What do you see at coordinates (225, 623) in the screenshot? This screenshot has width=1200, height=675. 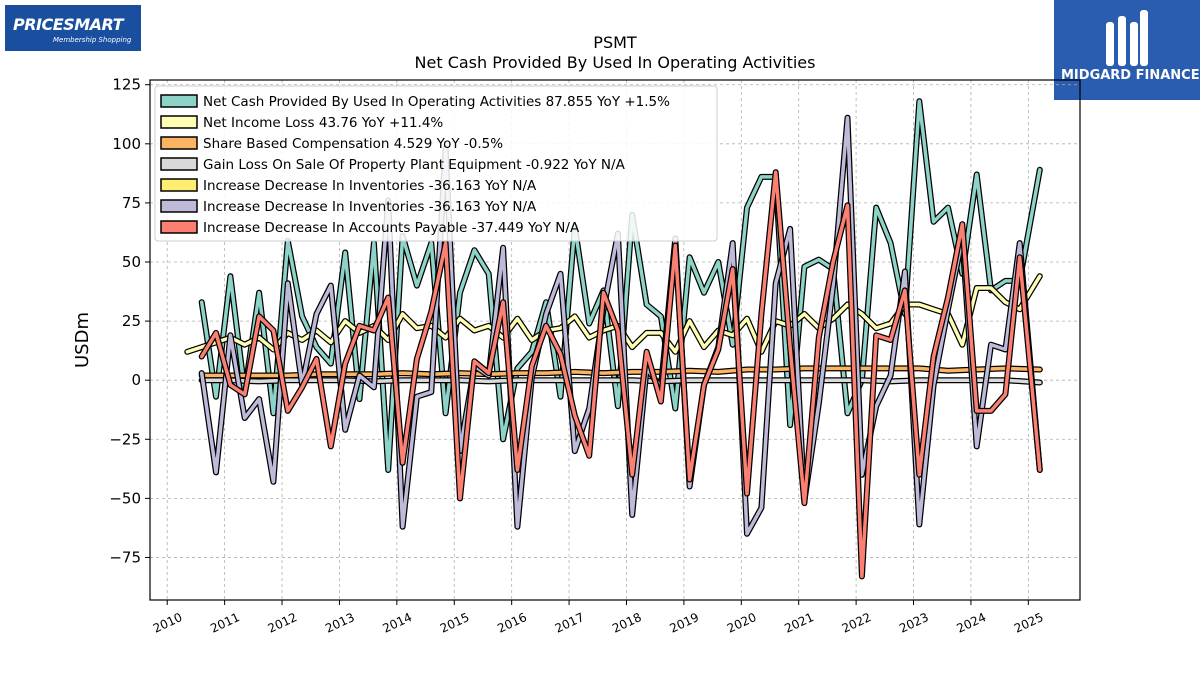 I see `x-tick-label: 2011` at bounding box center [225, 623].